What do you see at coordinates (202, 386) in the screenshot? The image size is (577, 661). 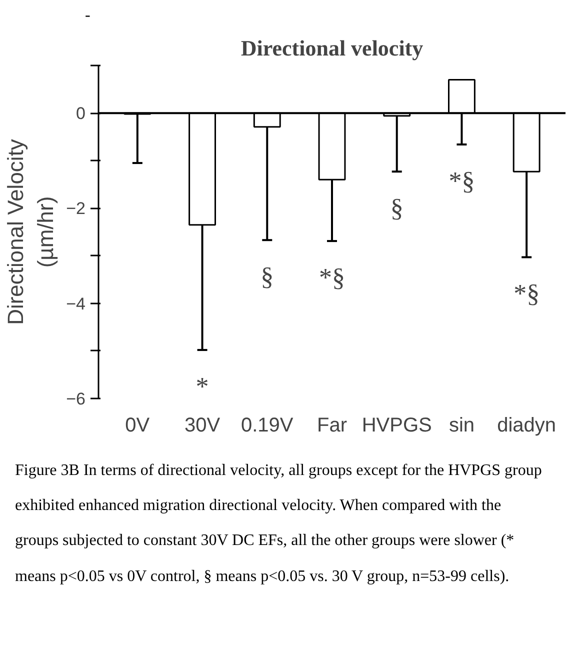 I see `annotation: *` at bounding box center [202, 386].